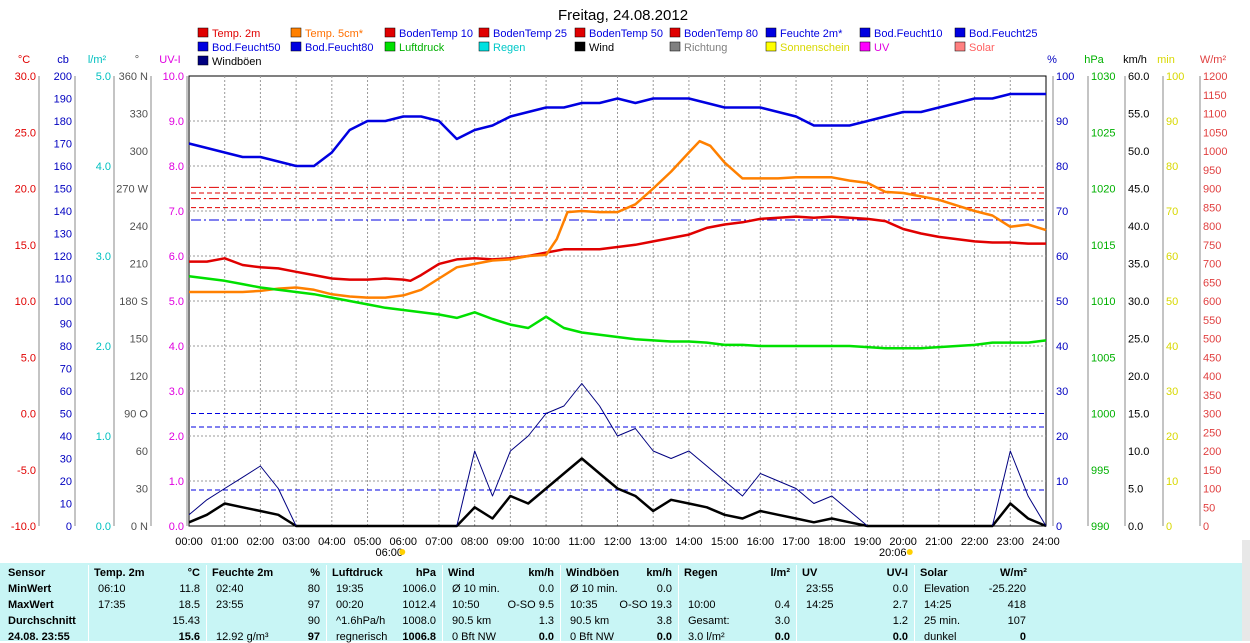 The width and height of the screenshot is (1250, 643). I want to click on humidity-tick-label: 70, so click(1062, 212).